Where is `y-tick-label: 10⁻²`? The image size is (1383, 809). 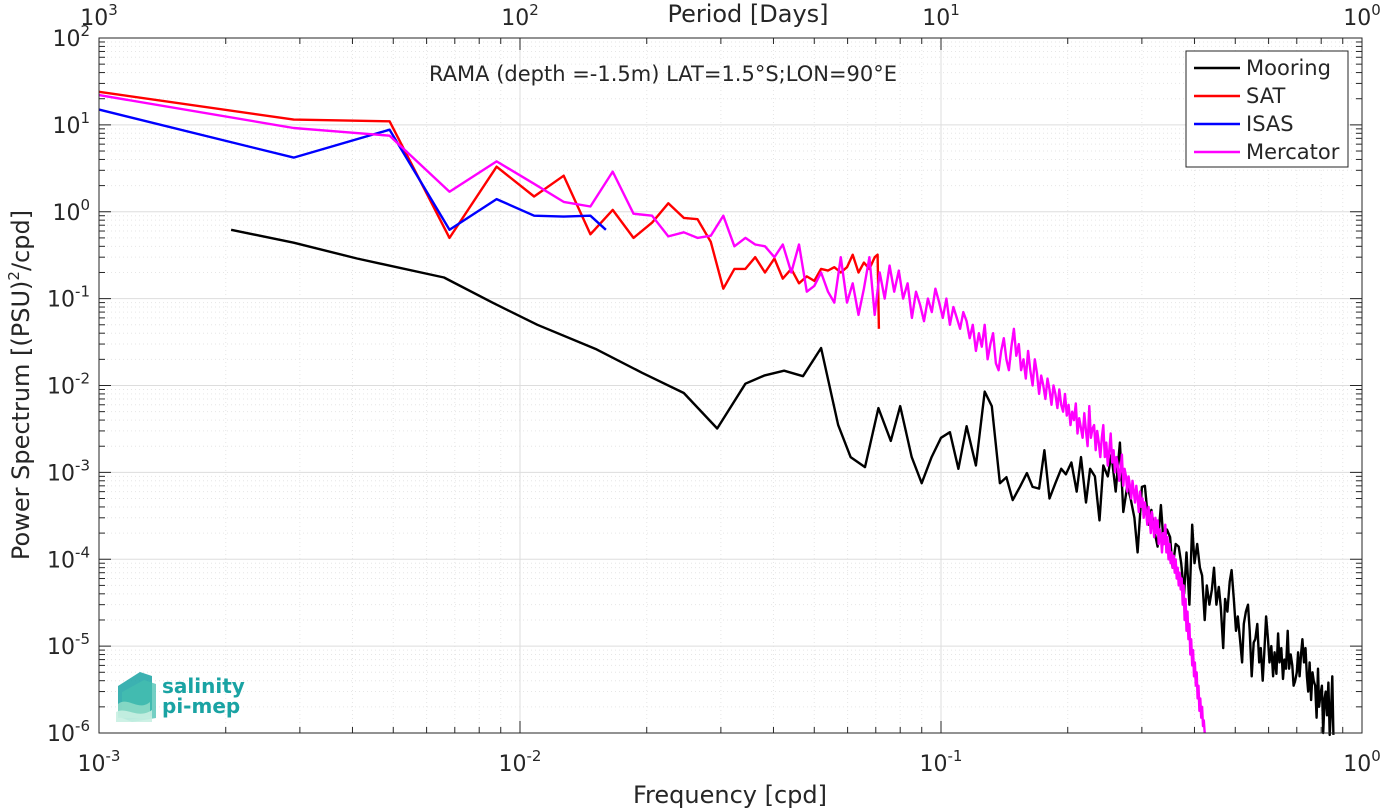
y-tick-label: 10⁻² is located at coordinates (68, 385).